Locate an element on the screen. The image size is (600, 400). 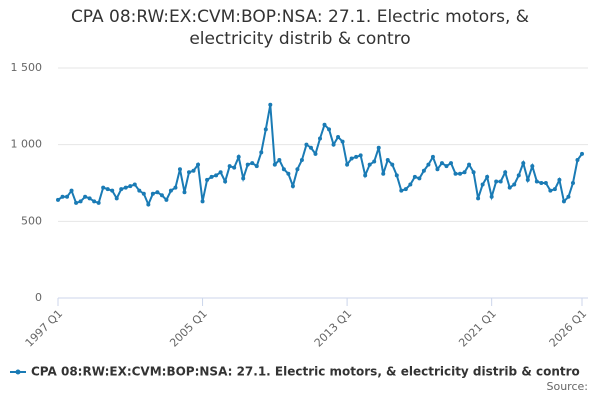
y-tick-label: 1 000 is located at coordinates (27, 144).